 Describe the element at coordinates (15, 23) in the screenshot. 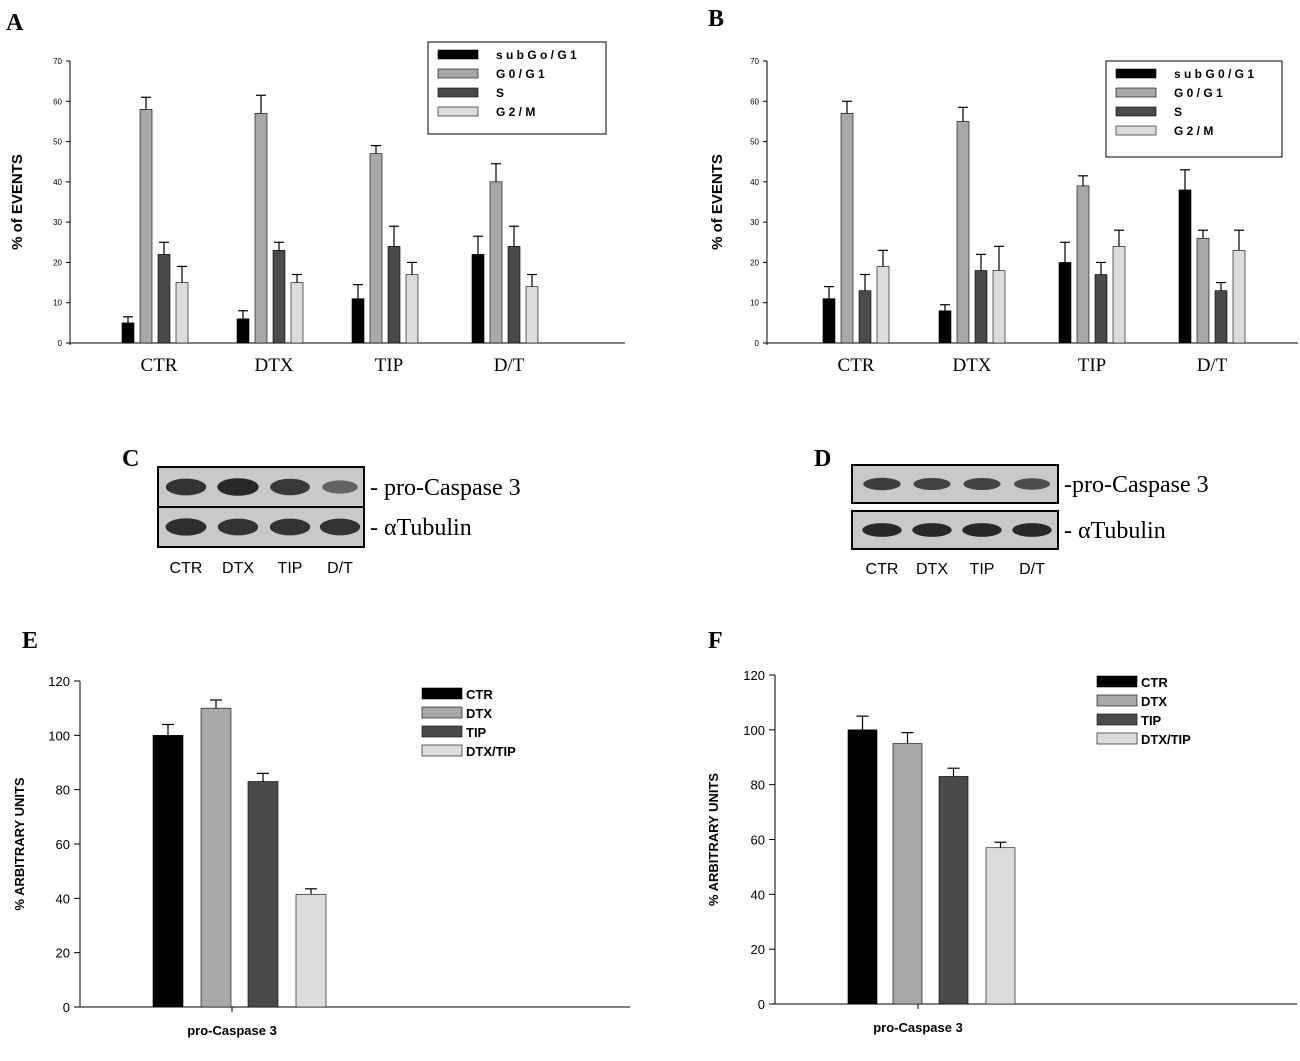

I see `panel-letter-a: A` at that location.